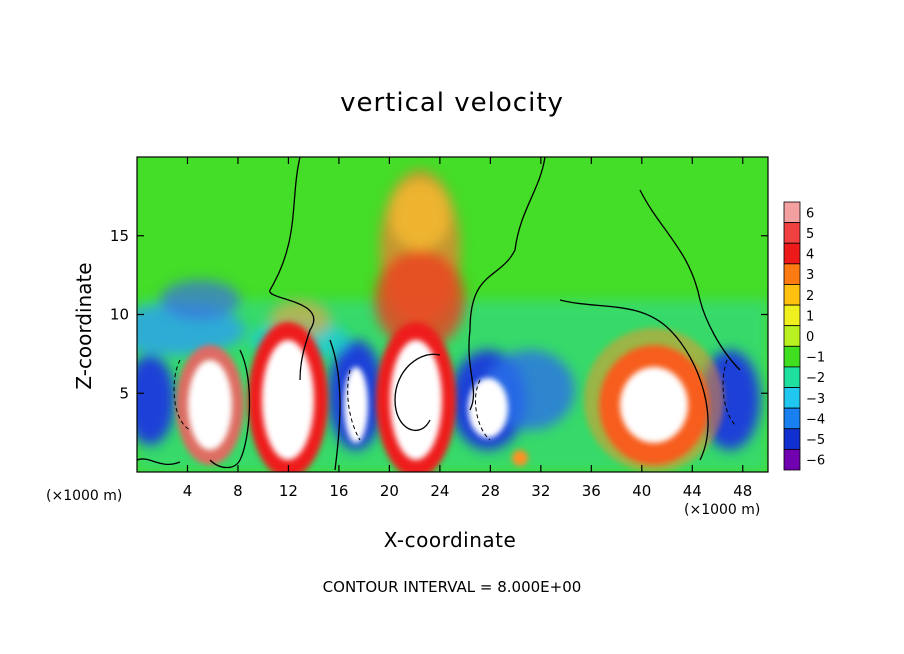  Describe the element at coordinates (815, 378) in the screenshot. I see `colorbar-label: −2` at that location.